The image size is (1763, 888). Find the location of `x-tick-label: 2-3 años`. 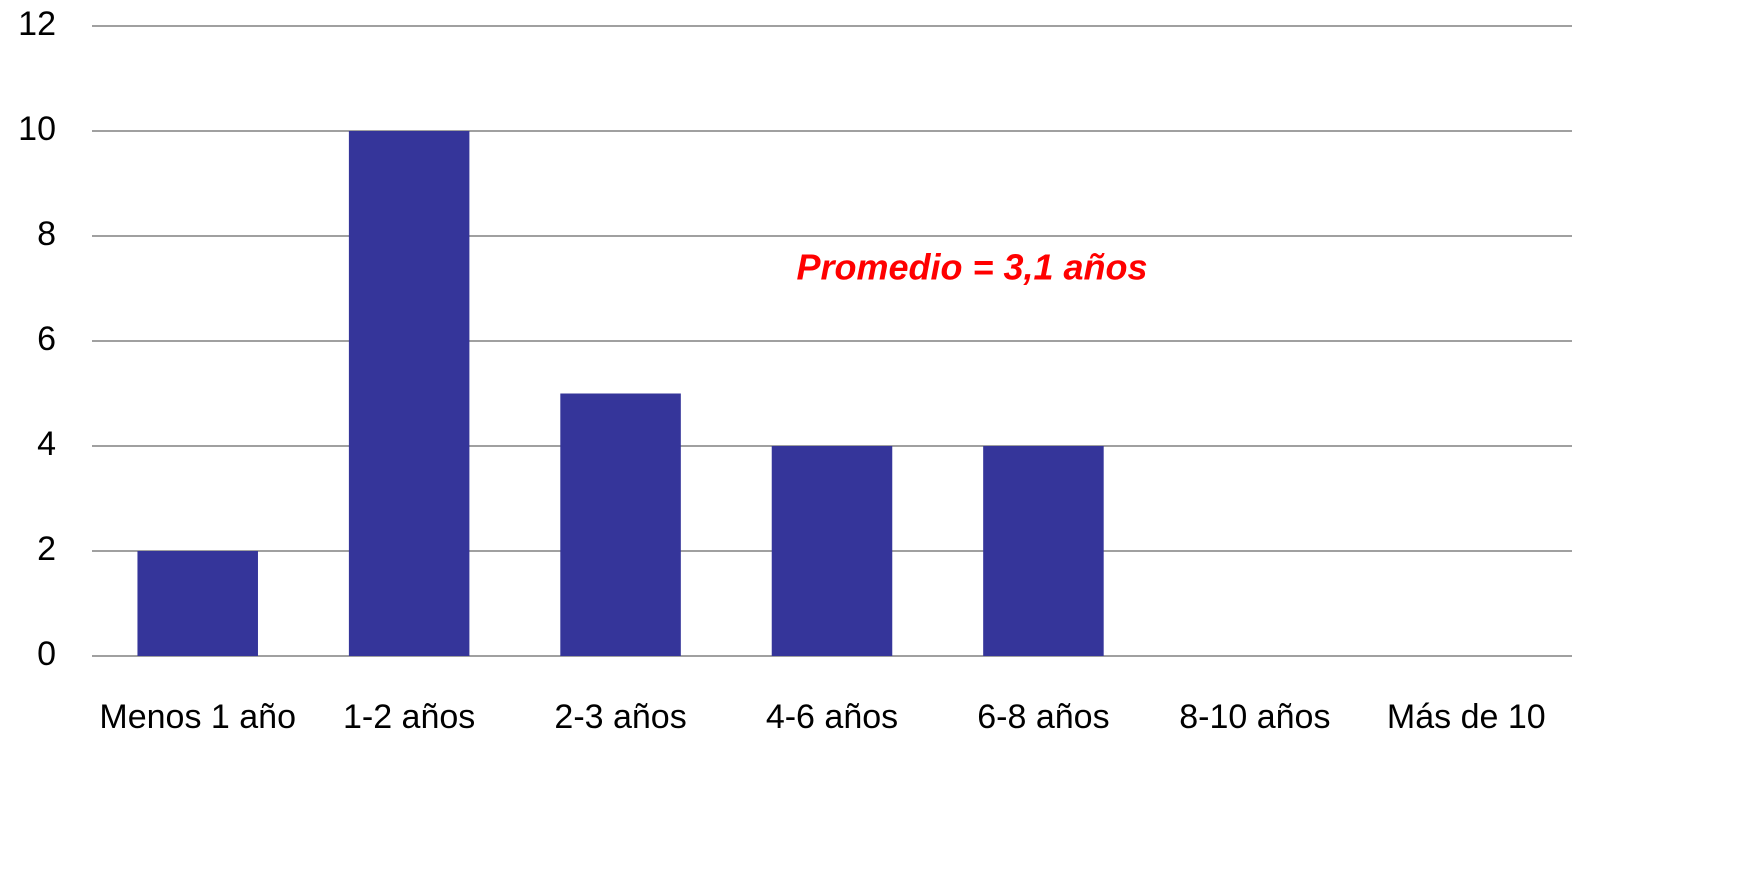

x-tick-label: 2-3 años is located at coordinates (620, 717).